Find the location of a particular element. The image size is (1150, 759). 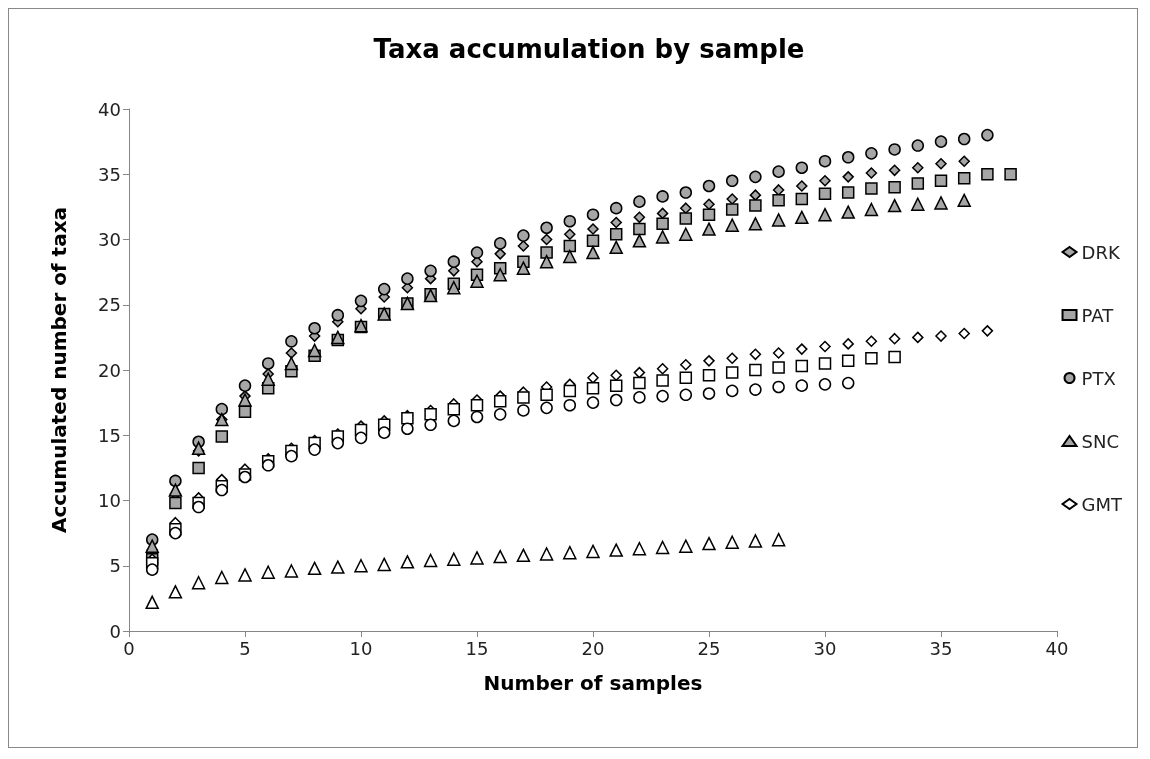

x-tick-label: 35 is located at coordinates (941, 648).